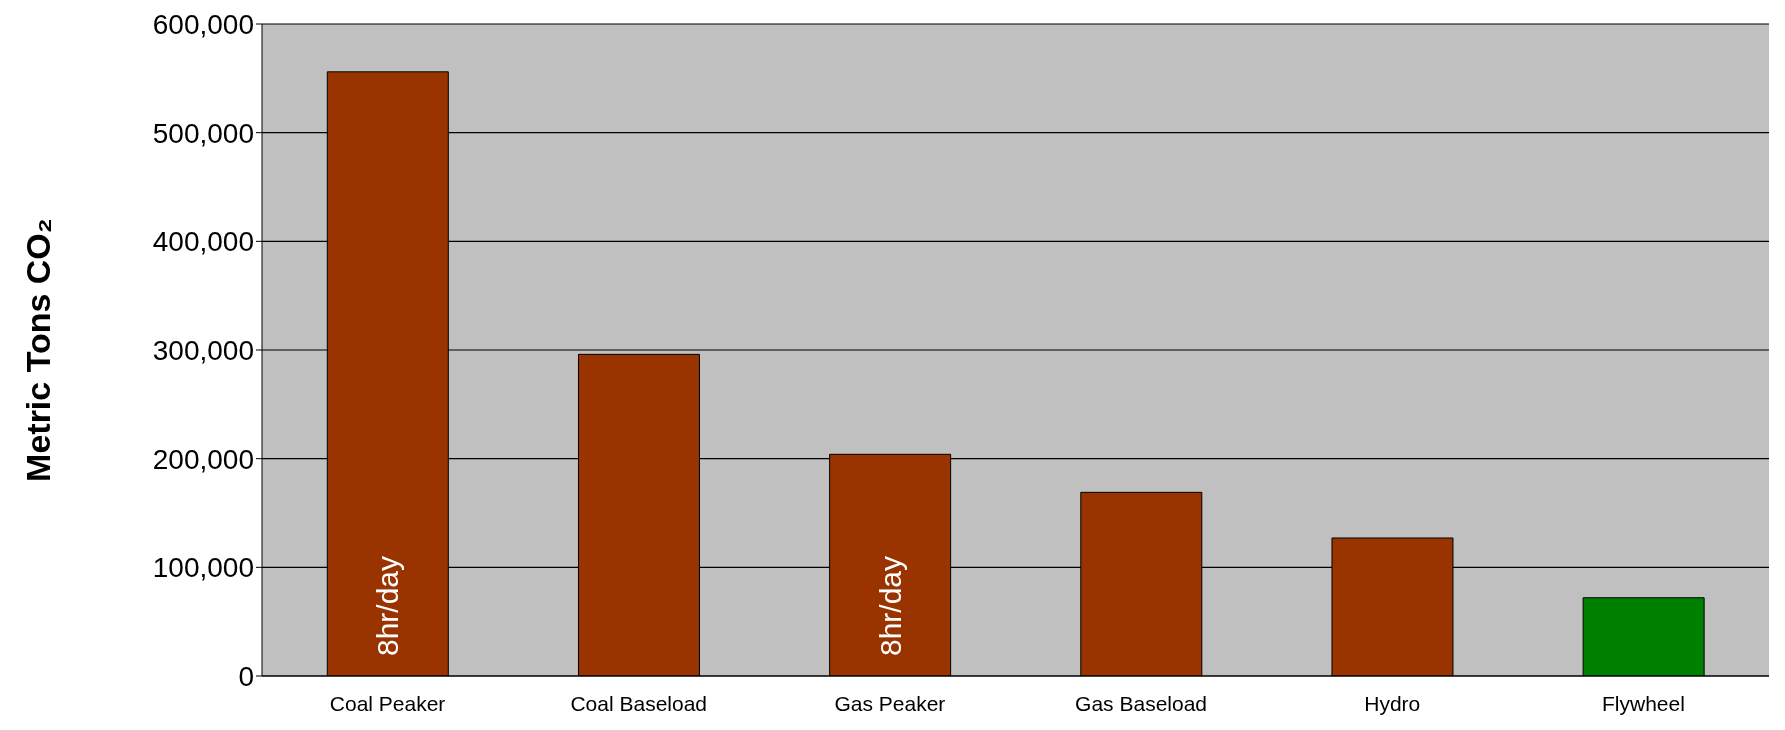 This screenshot has height=730, width=1785. Describe the element at coordinates (639, 703) in the screenshot. I see `x-tick-label: Coal Baseload` at that location.